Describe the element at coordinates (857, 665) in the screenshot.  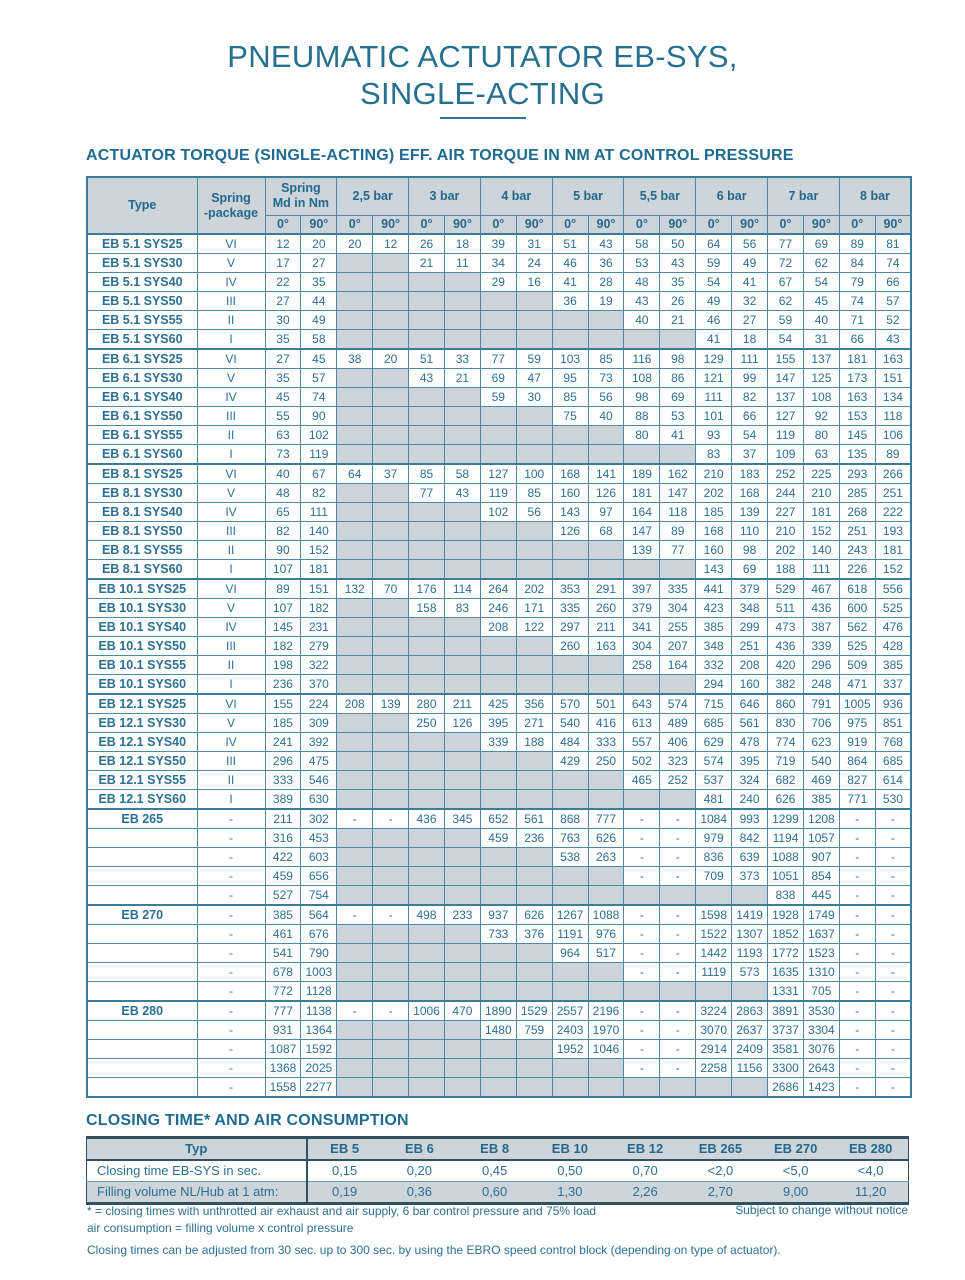
I see `value-cell: 509` at that location.